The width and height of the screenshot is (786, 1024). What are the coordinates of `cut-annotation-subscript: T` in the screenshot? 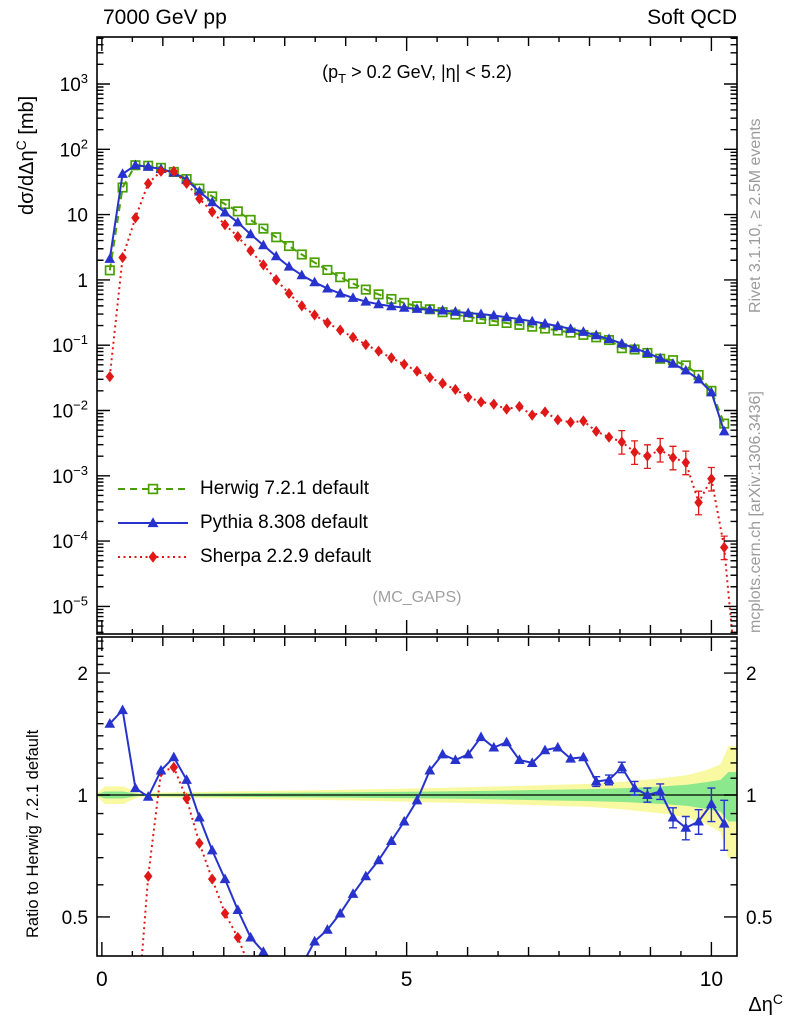 It's located at (342, 78).